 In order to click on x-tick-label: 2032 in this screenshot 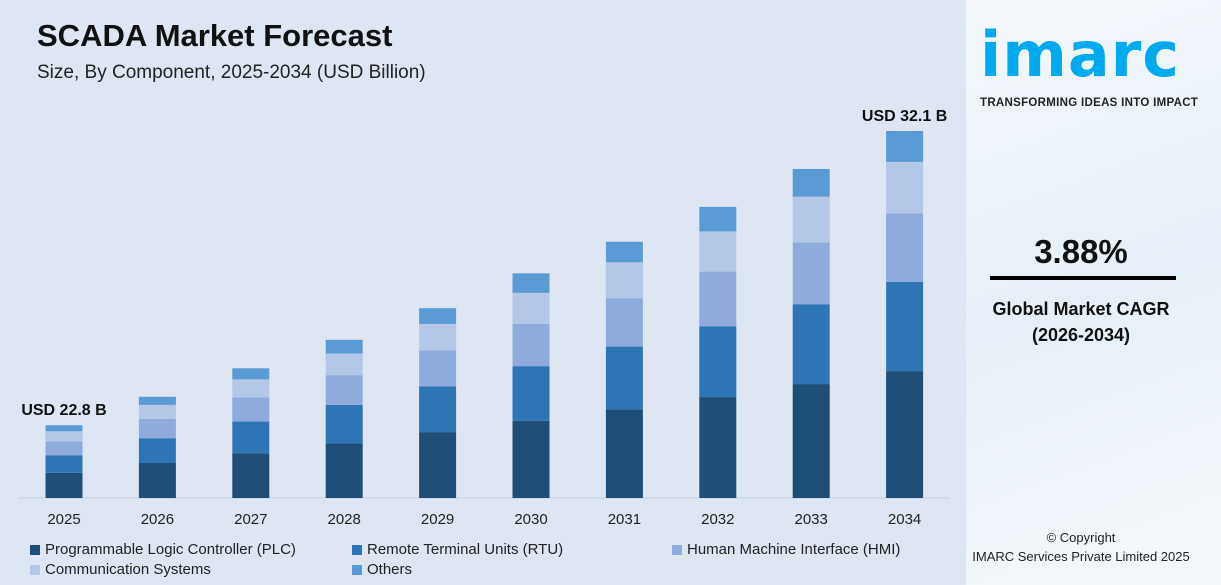, I will do `click(717, 519)`.